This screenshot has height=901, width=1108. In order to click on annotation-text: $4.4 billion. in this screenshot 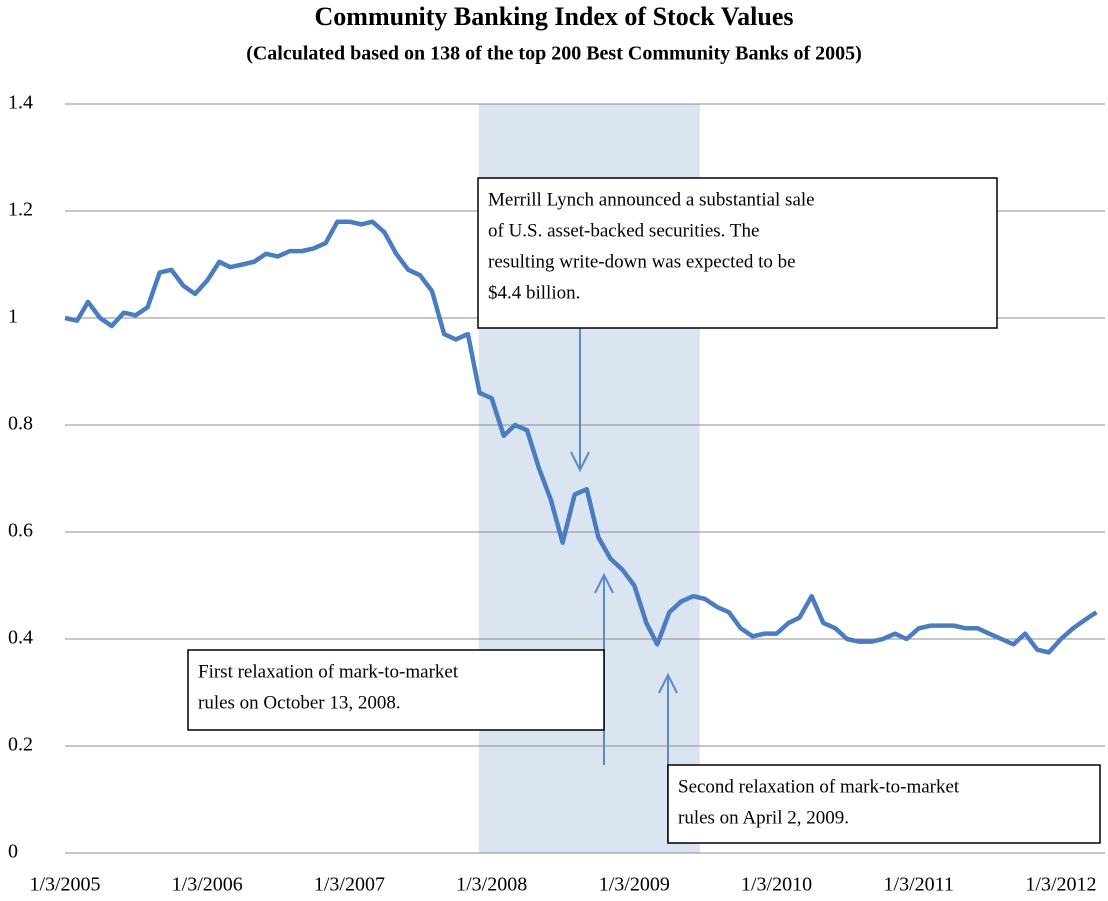, I will do `click(534, 292)`.